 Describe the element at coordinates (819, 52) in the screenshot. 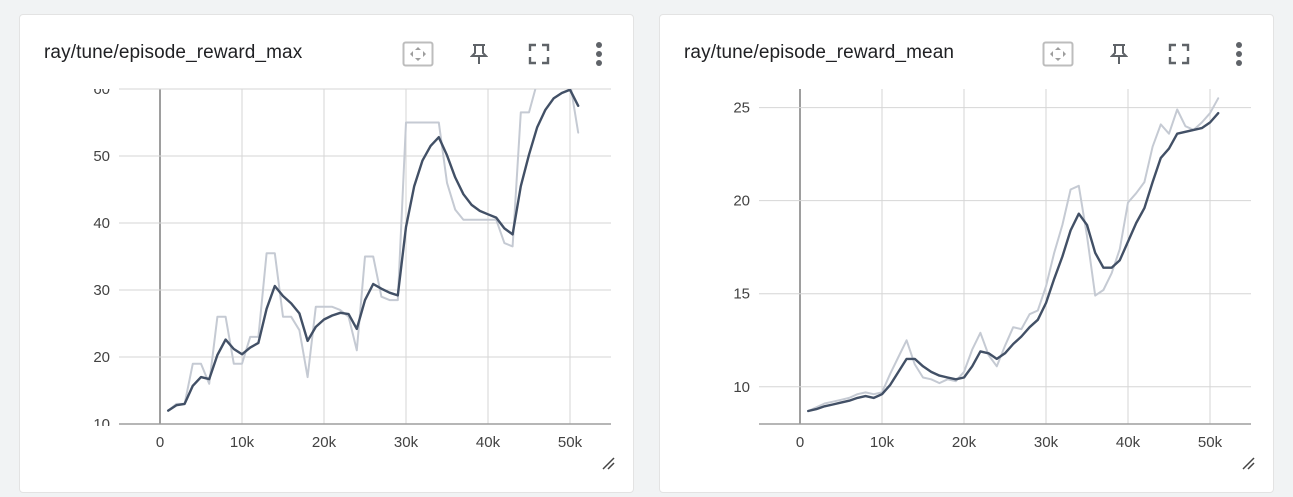

I see `card-title: ray/tune/episode_reward_mean` at that location.